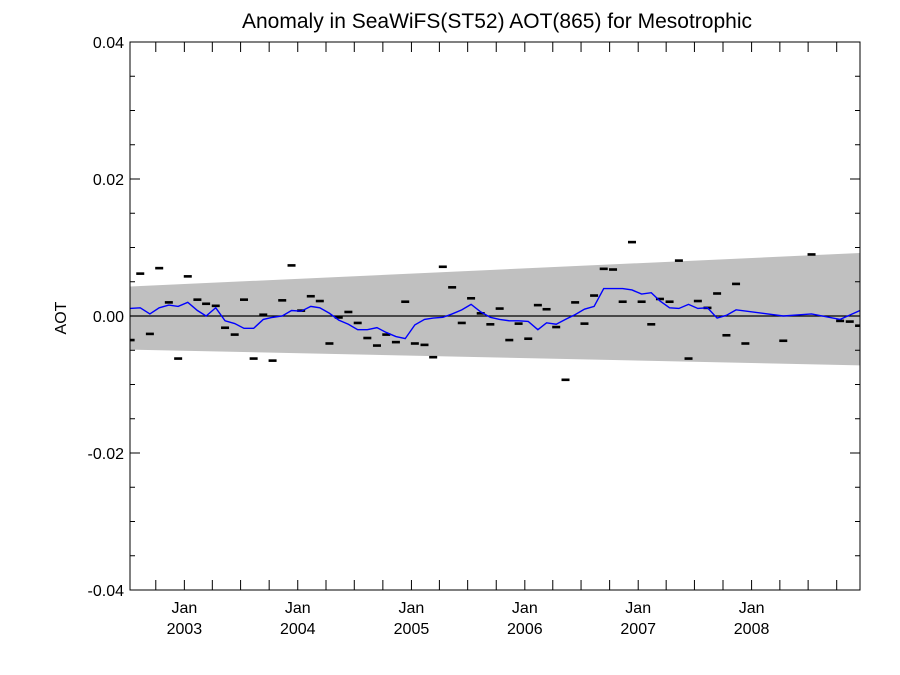 Image resolution: width=900 pixels, height=675 pixels. Describe the element at coordinates (106, 591) in the screenshot. I see `y-tick-label: -0.04` at that location.